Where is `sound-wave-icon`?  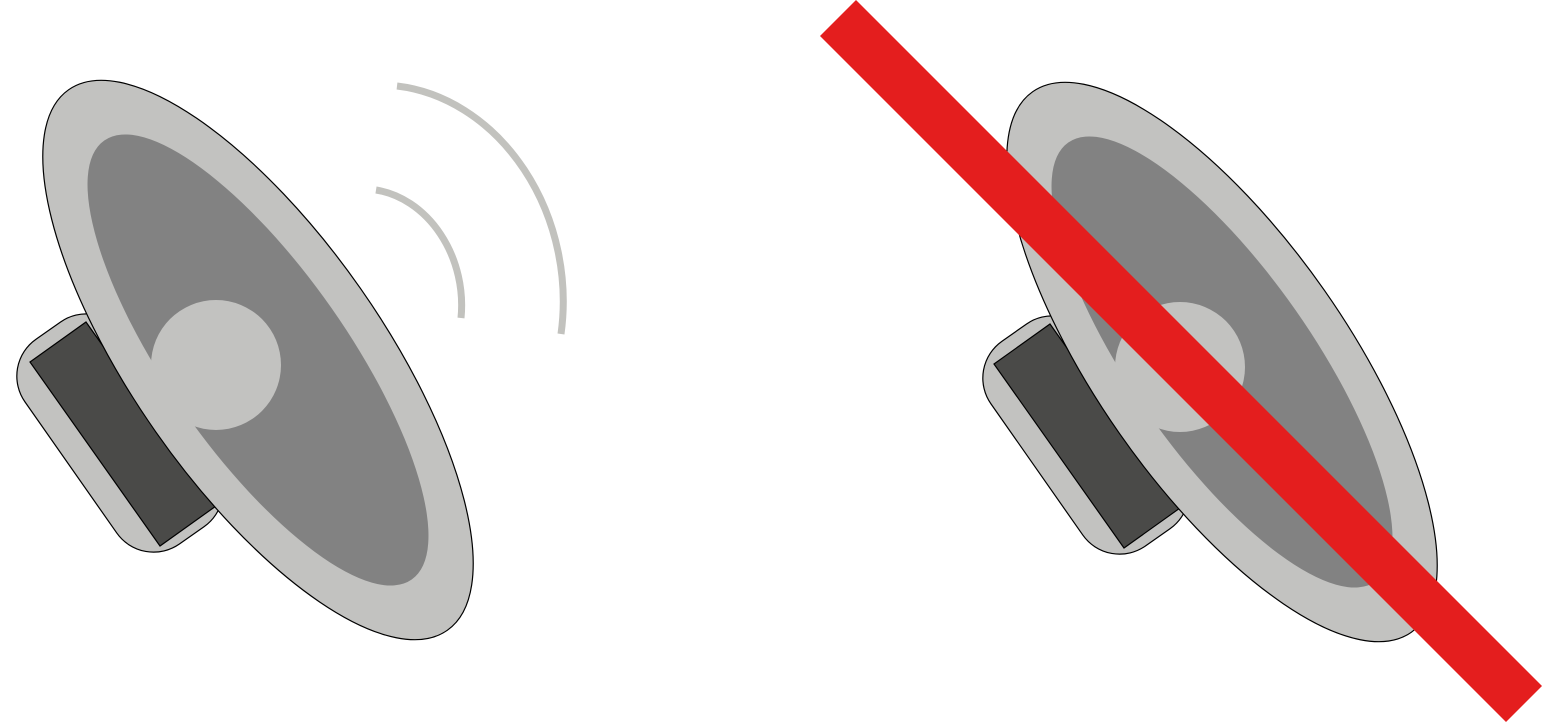 sound-wave-icon is located at coordinates (471, 208).